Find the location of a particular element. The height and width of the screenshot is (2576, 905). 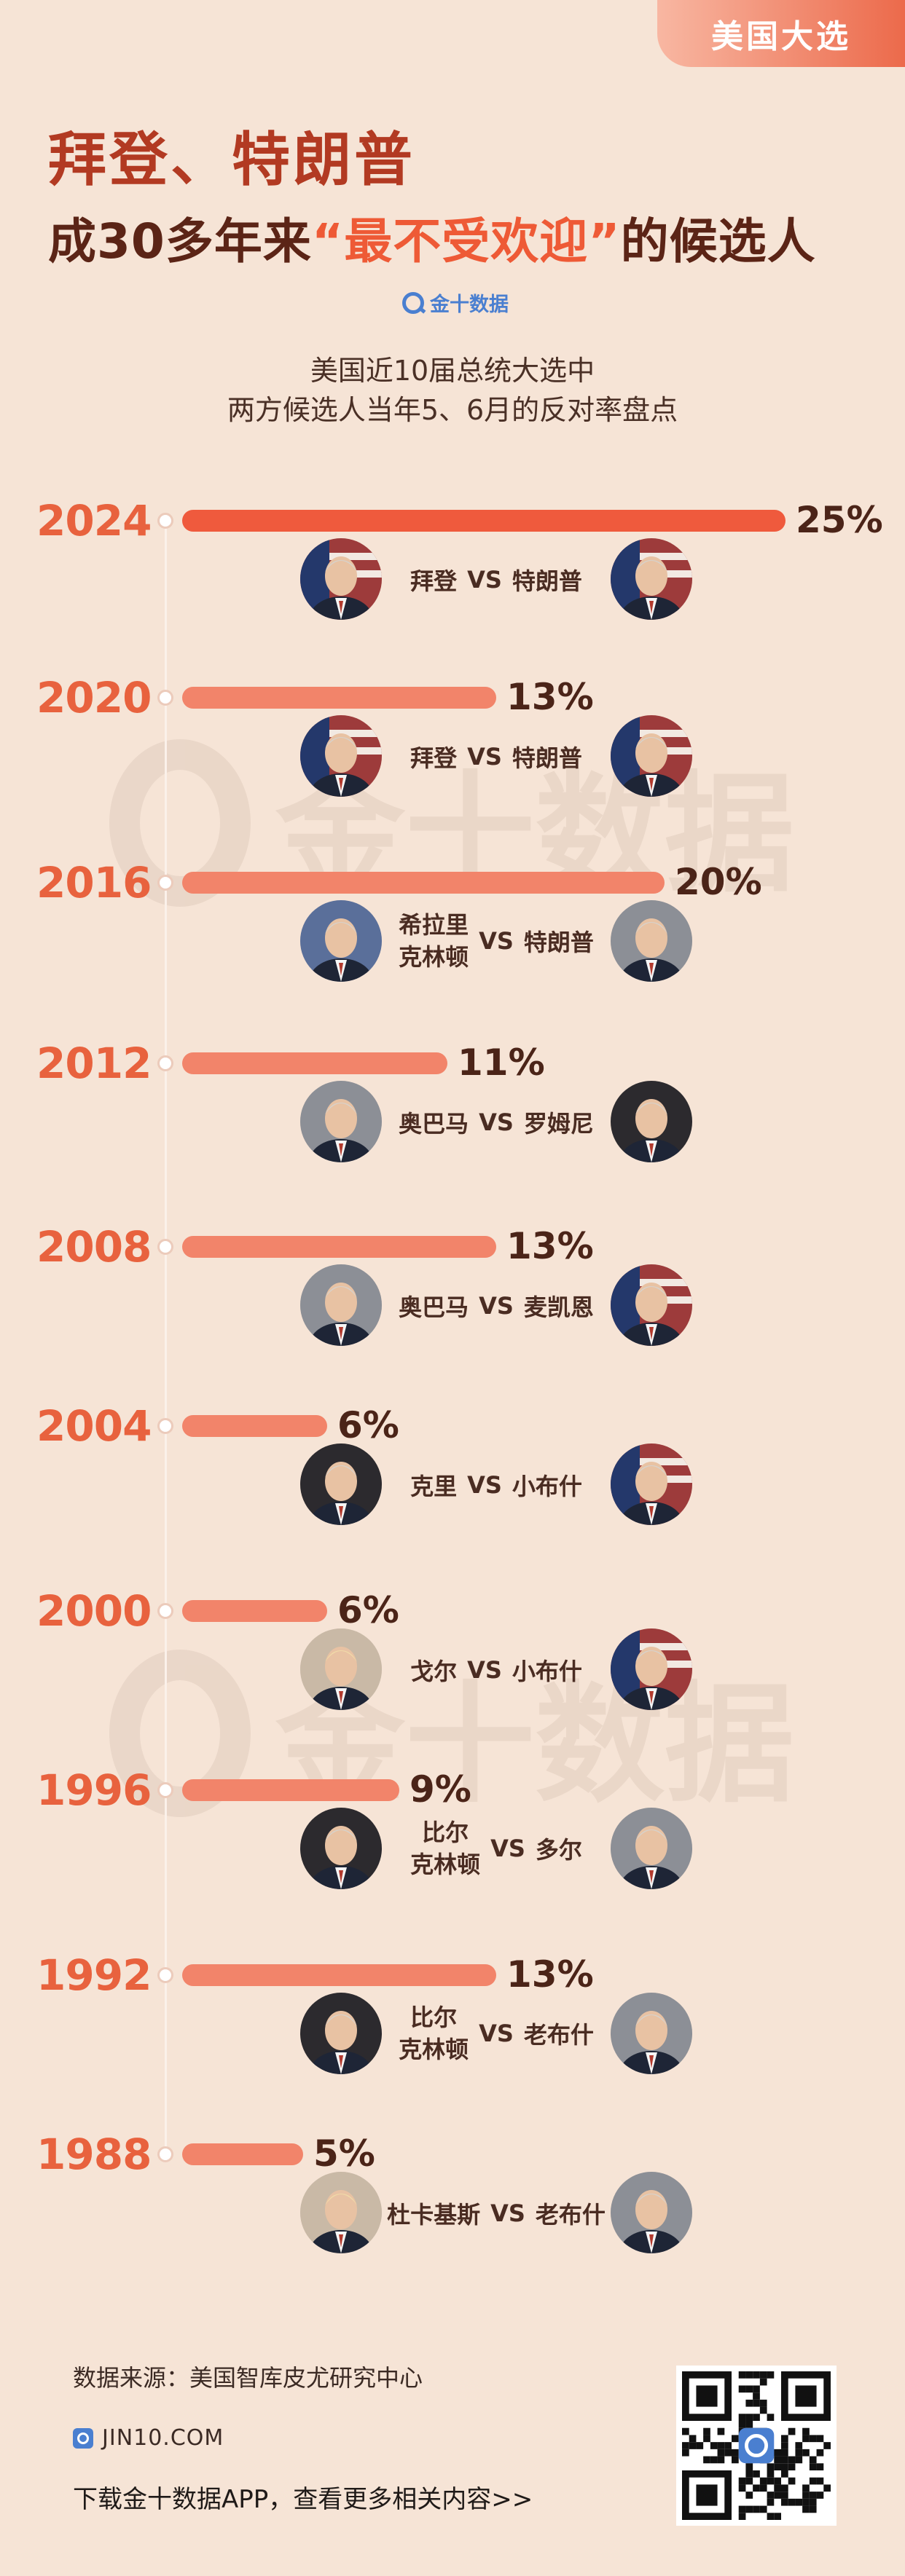

qr-code is located at coordinates (757, 2446).